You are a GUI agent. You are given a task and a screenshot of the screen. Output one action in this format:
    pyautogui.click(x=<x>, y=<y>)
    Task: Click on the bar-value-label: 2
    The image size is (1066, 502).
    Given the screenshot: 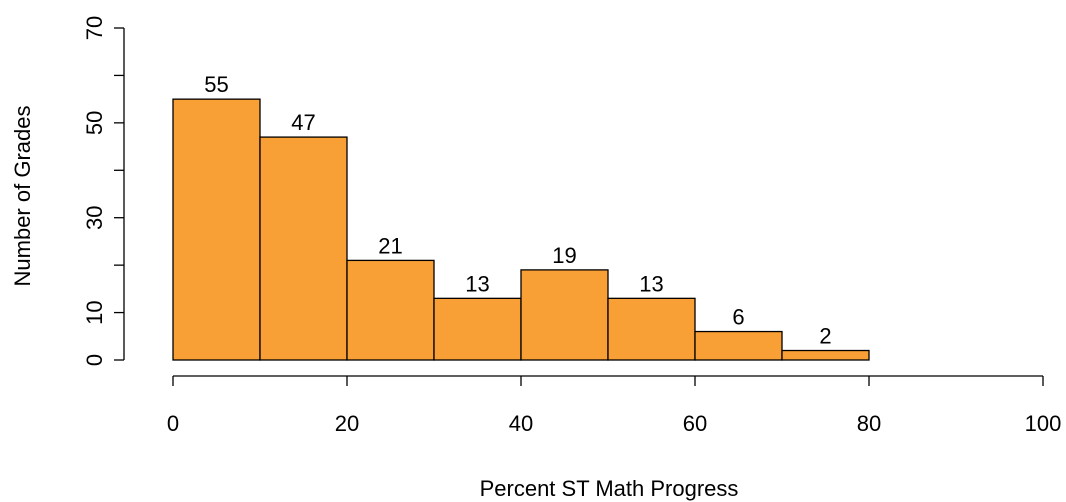 What is the action you would take?
    pyautogui.click(x=825, y=336)
    